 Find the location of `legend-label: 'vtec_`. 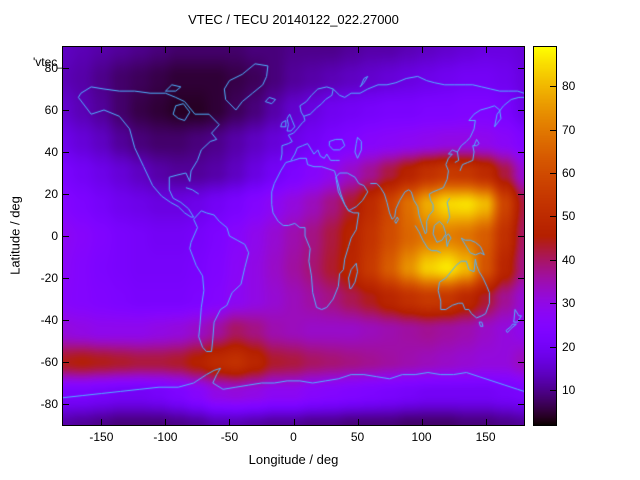

legend-label: 'vtec_ is located at coordinates (48, 62).